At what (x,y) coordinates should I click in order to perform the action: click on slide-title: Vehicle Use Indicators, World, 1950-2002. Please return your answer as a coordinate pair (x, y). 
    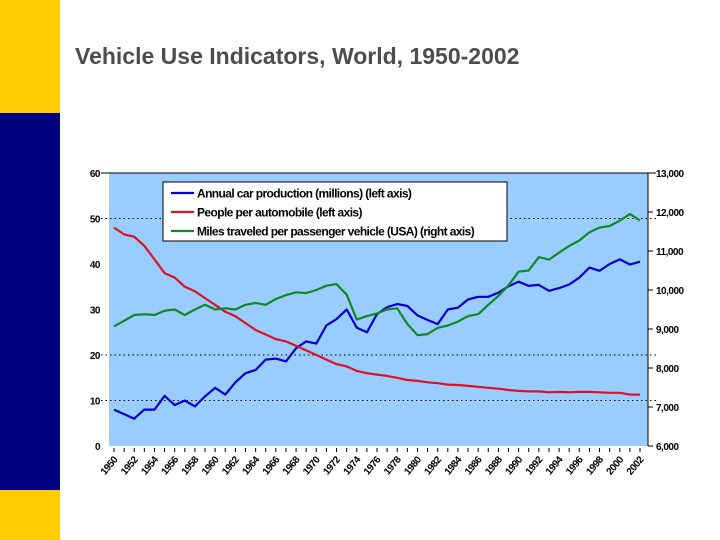
    Looking at the image, I should click on (297, 56).